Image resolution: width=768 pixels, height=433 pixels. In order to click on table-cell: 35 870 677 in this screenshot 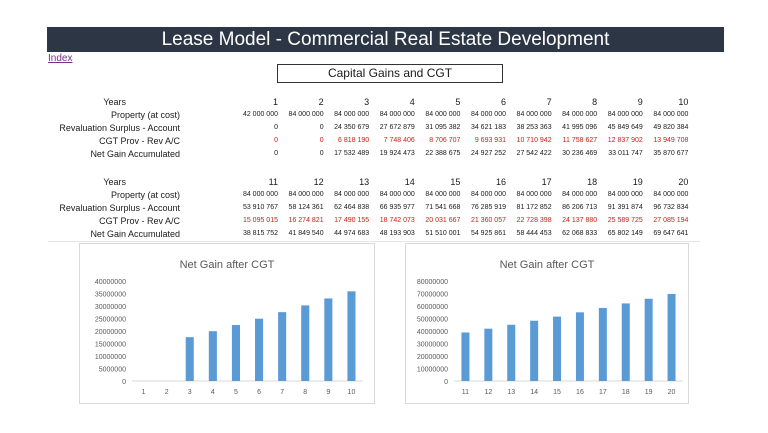, I will do `click(671, 153)`.